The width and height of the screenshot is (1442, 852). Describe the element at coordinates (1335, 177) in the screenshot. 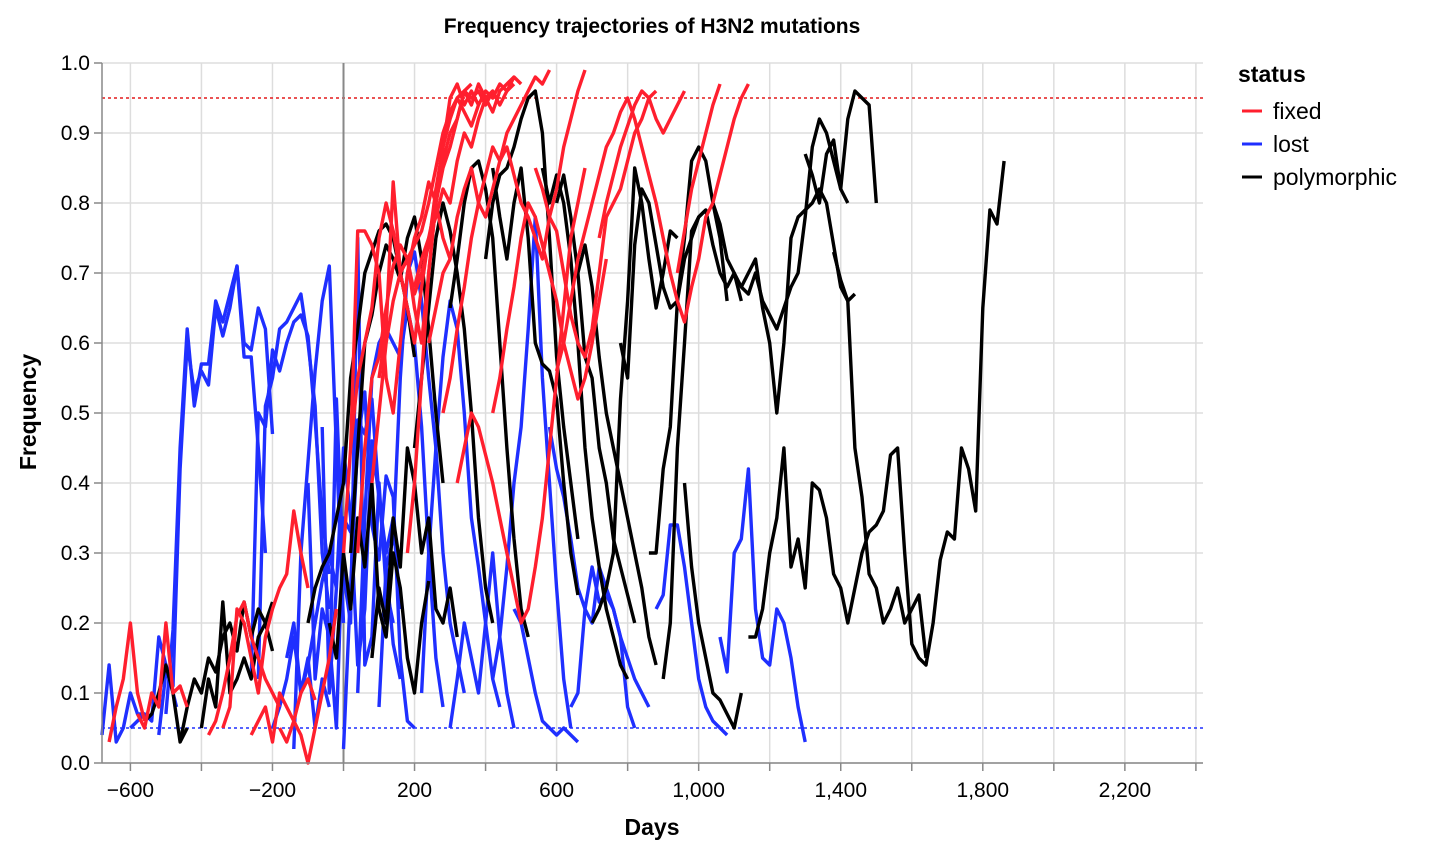

I see `legend-label-polymorphic: polymorphic` at that location.